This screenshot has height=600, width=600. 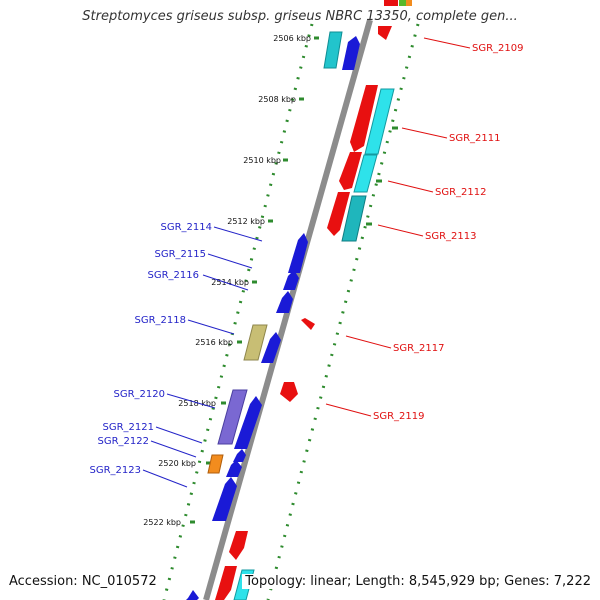 What do you see at coordinates (162, 522) in the screenshot?
I see `scale-label: 2522 kbp` at bounding box center [162, 522].